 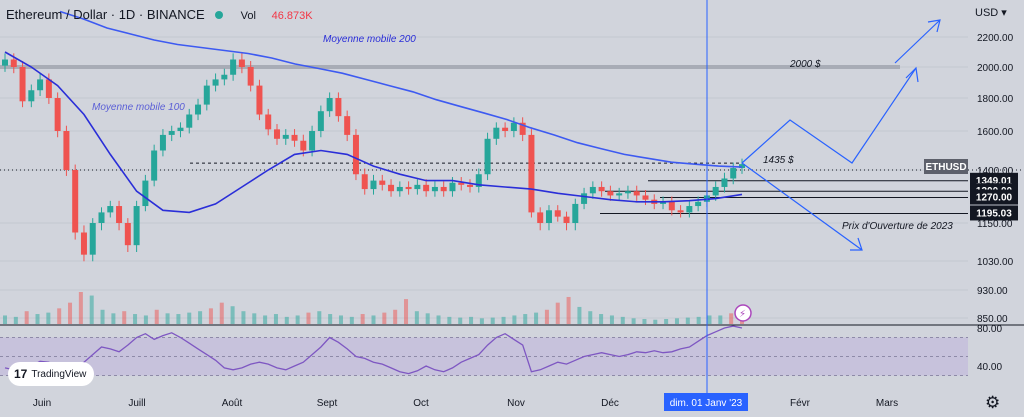 I want to click on x-tick-label: dim. 01 Janv '23, so click(x=706, y=403).